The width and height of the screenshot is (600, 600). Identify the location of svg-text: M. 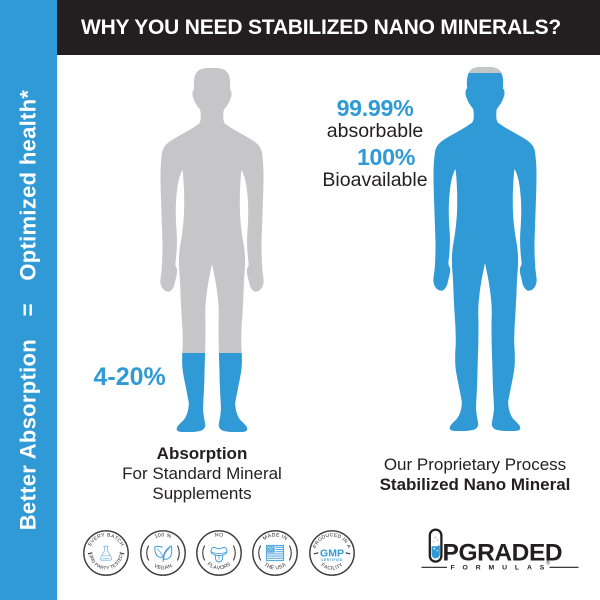
(265, 538).